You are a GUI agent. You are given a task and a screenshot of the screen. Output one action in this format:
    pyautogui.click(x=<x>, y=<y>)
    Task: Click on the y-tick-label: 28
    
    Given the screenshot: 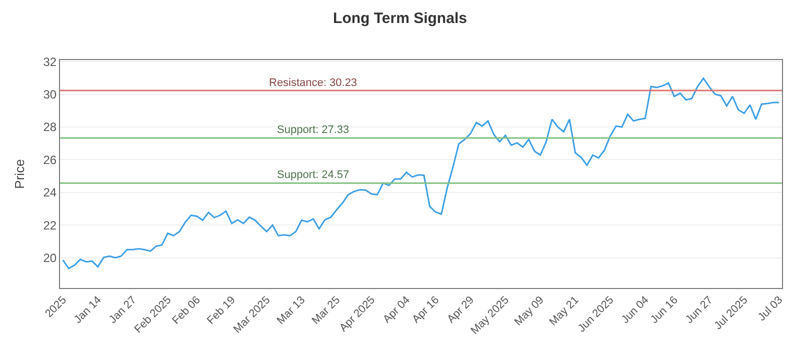 What is the action you would take?
    pyautogui.click(x=50, y=127)
    